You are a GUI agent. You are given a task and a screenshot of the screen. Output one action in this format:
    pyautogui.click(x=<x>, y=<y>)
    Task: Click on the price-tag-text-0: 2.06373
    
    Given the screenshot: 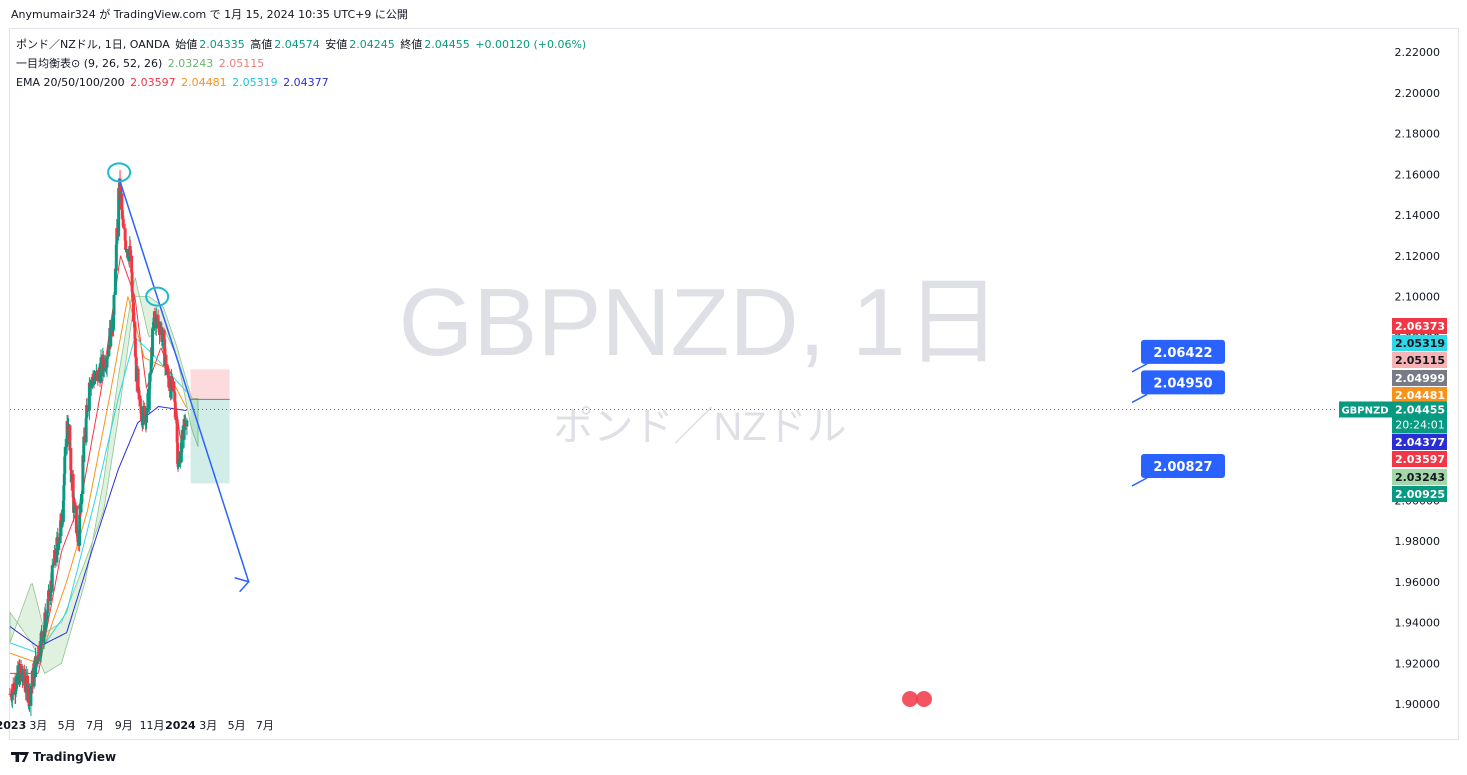 What is the action you would take?
    pyautogui.click(x=1420, y=326)
    